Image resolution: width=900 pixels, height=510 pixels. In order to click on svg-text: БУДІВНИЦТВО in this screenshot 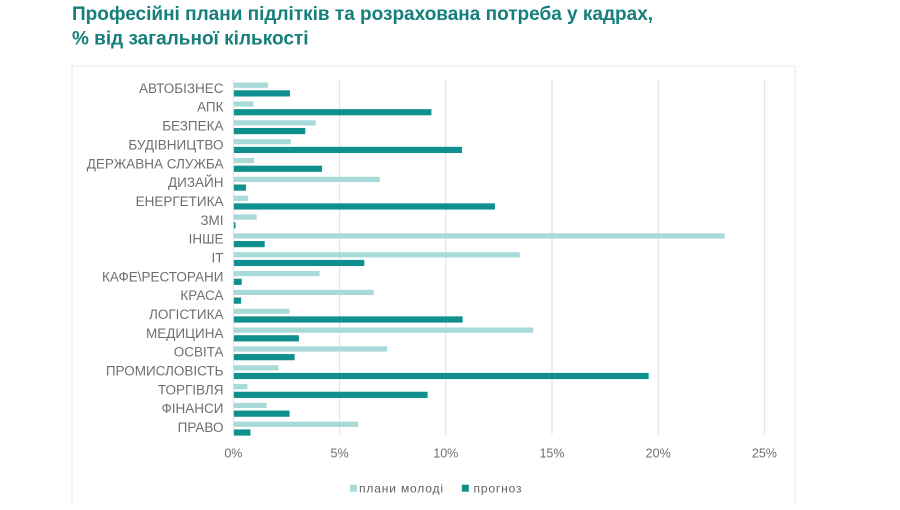, I will do `click(175, 144)`.